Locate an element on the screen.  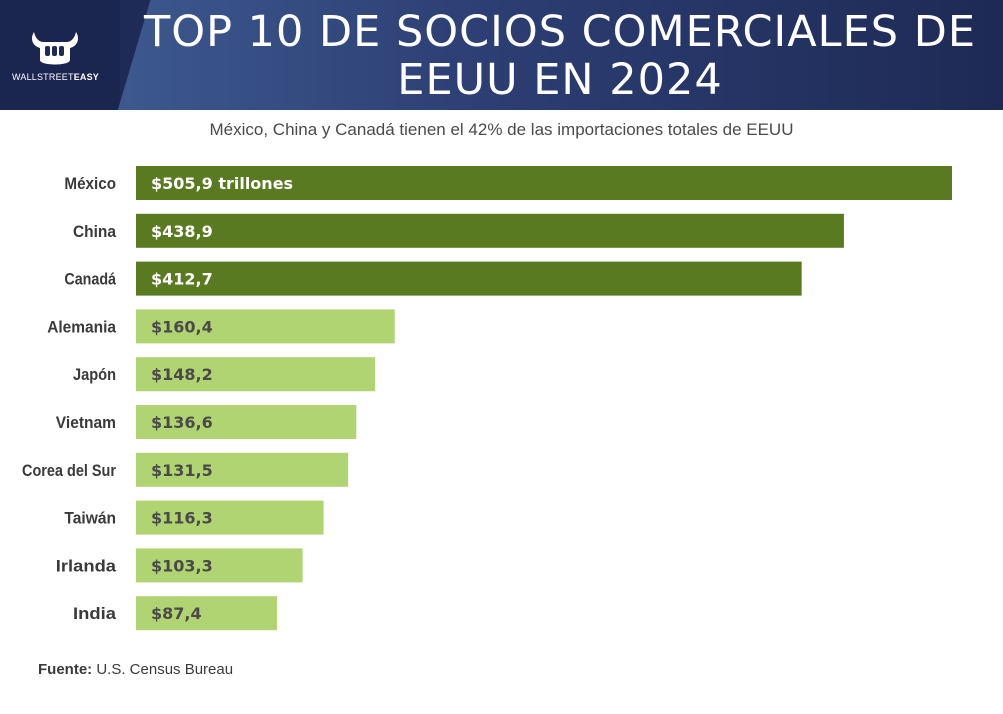
category-label-6: Vietnam is located at coordinates (86, 422).